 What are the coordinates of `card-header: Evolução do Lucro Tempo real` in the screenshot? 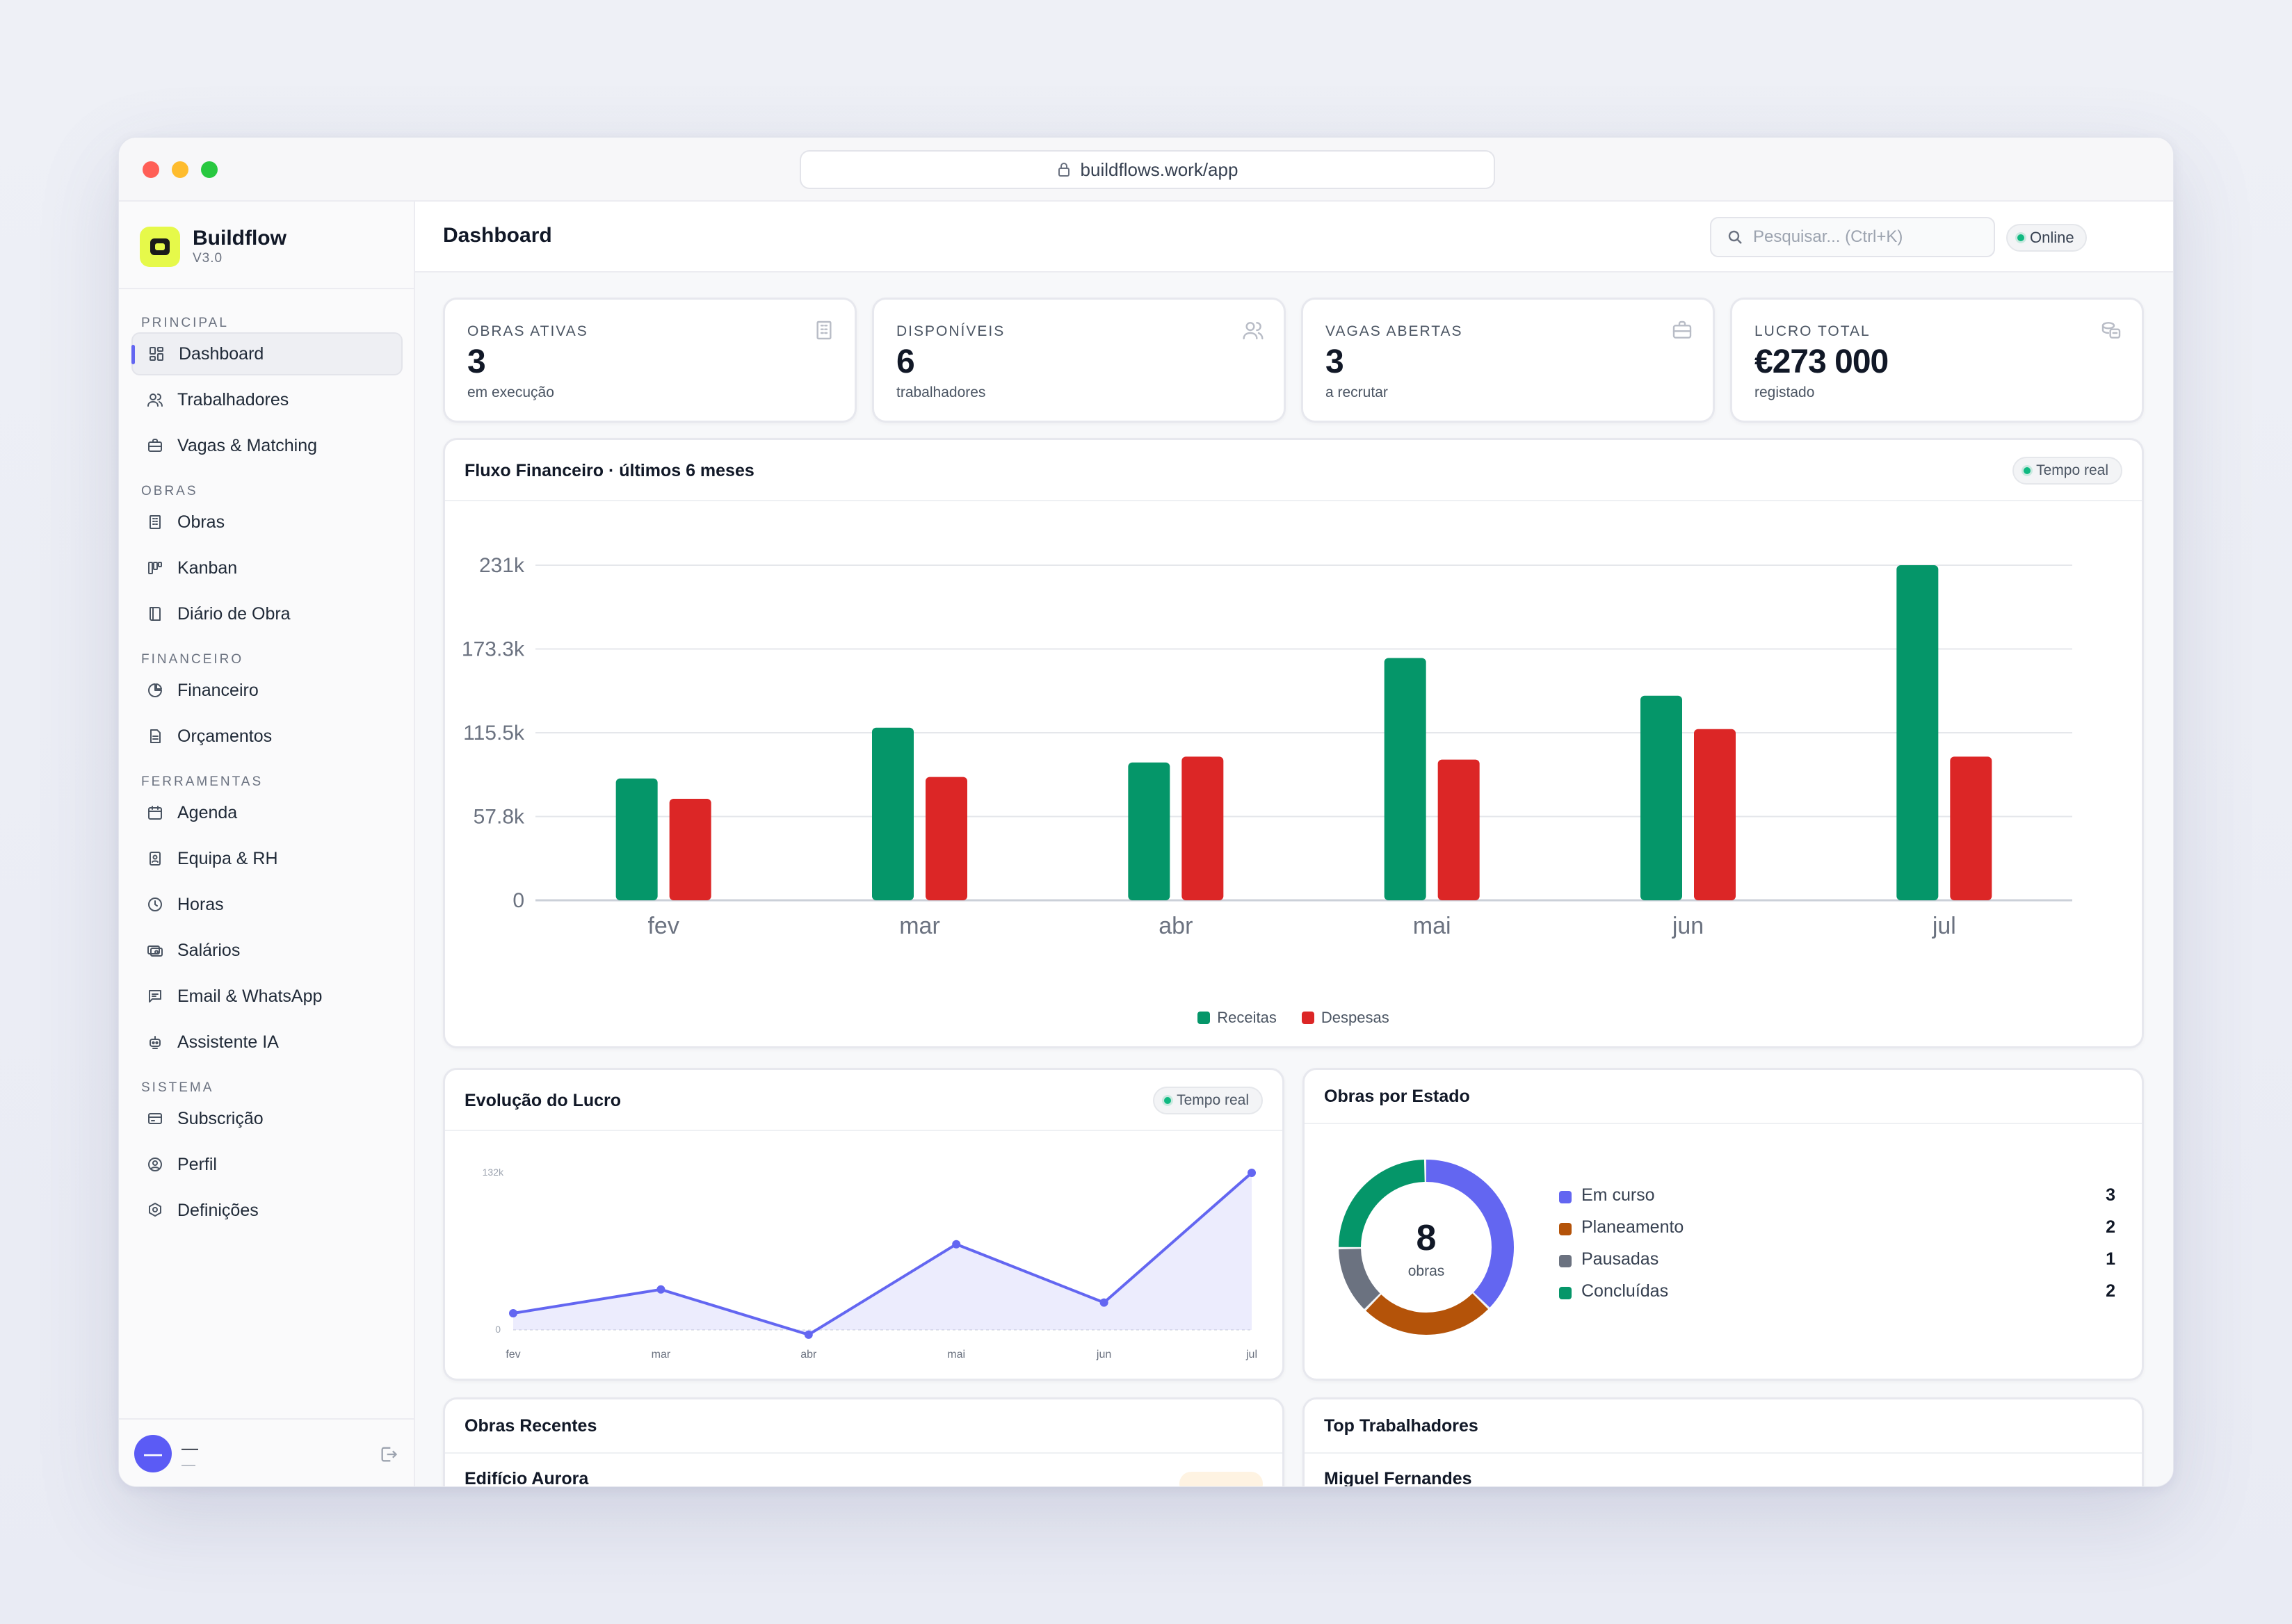 It's located at (863, 1100).